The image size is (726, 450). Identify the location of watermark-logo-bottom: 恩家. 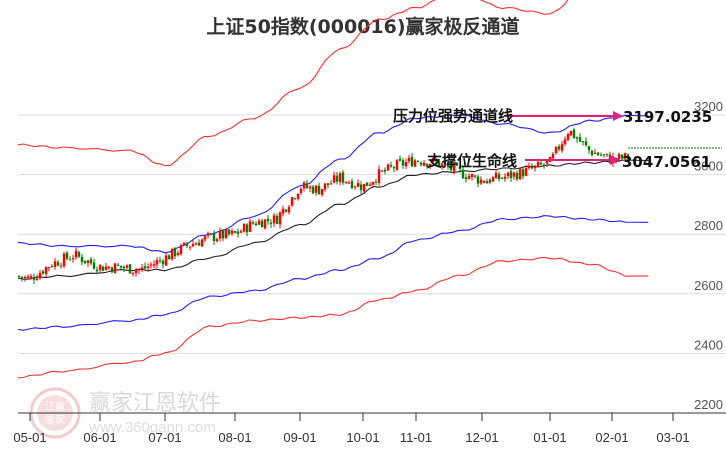
(55, 419).